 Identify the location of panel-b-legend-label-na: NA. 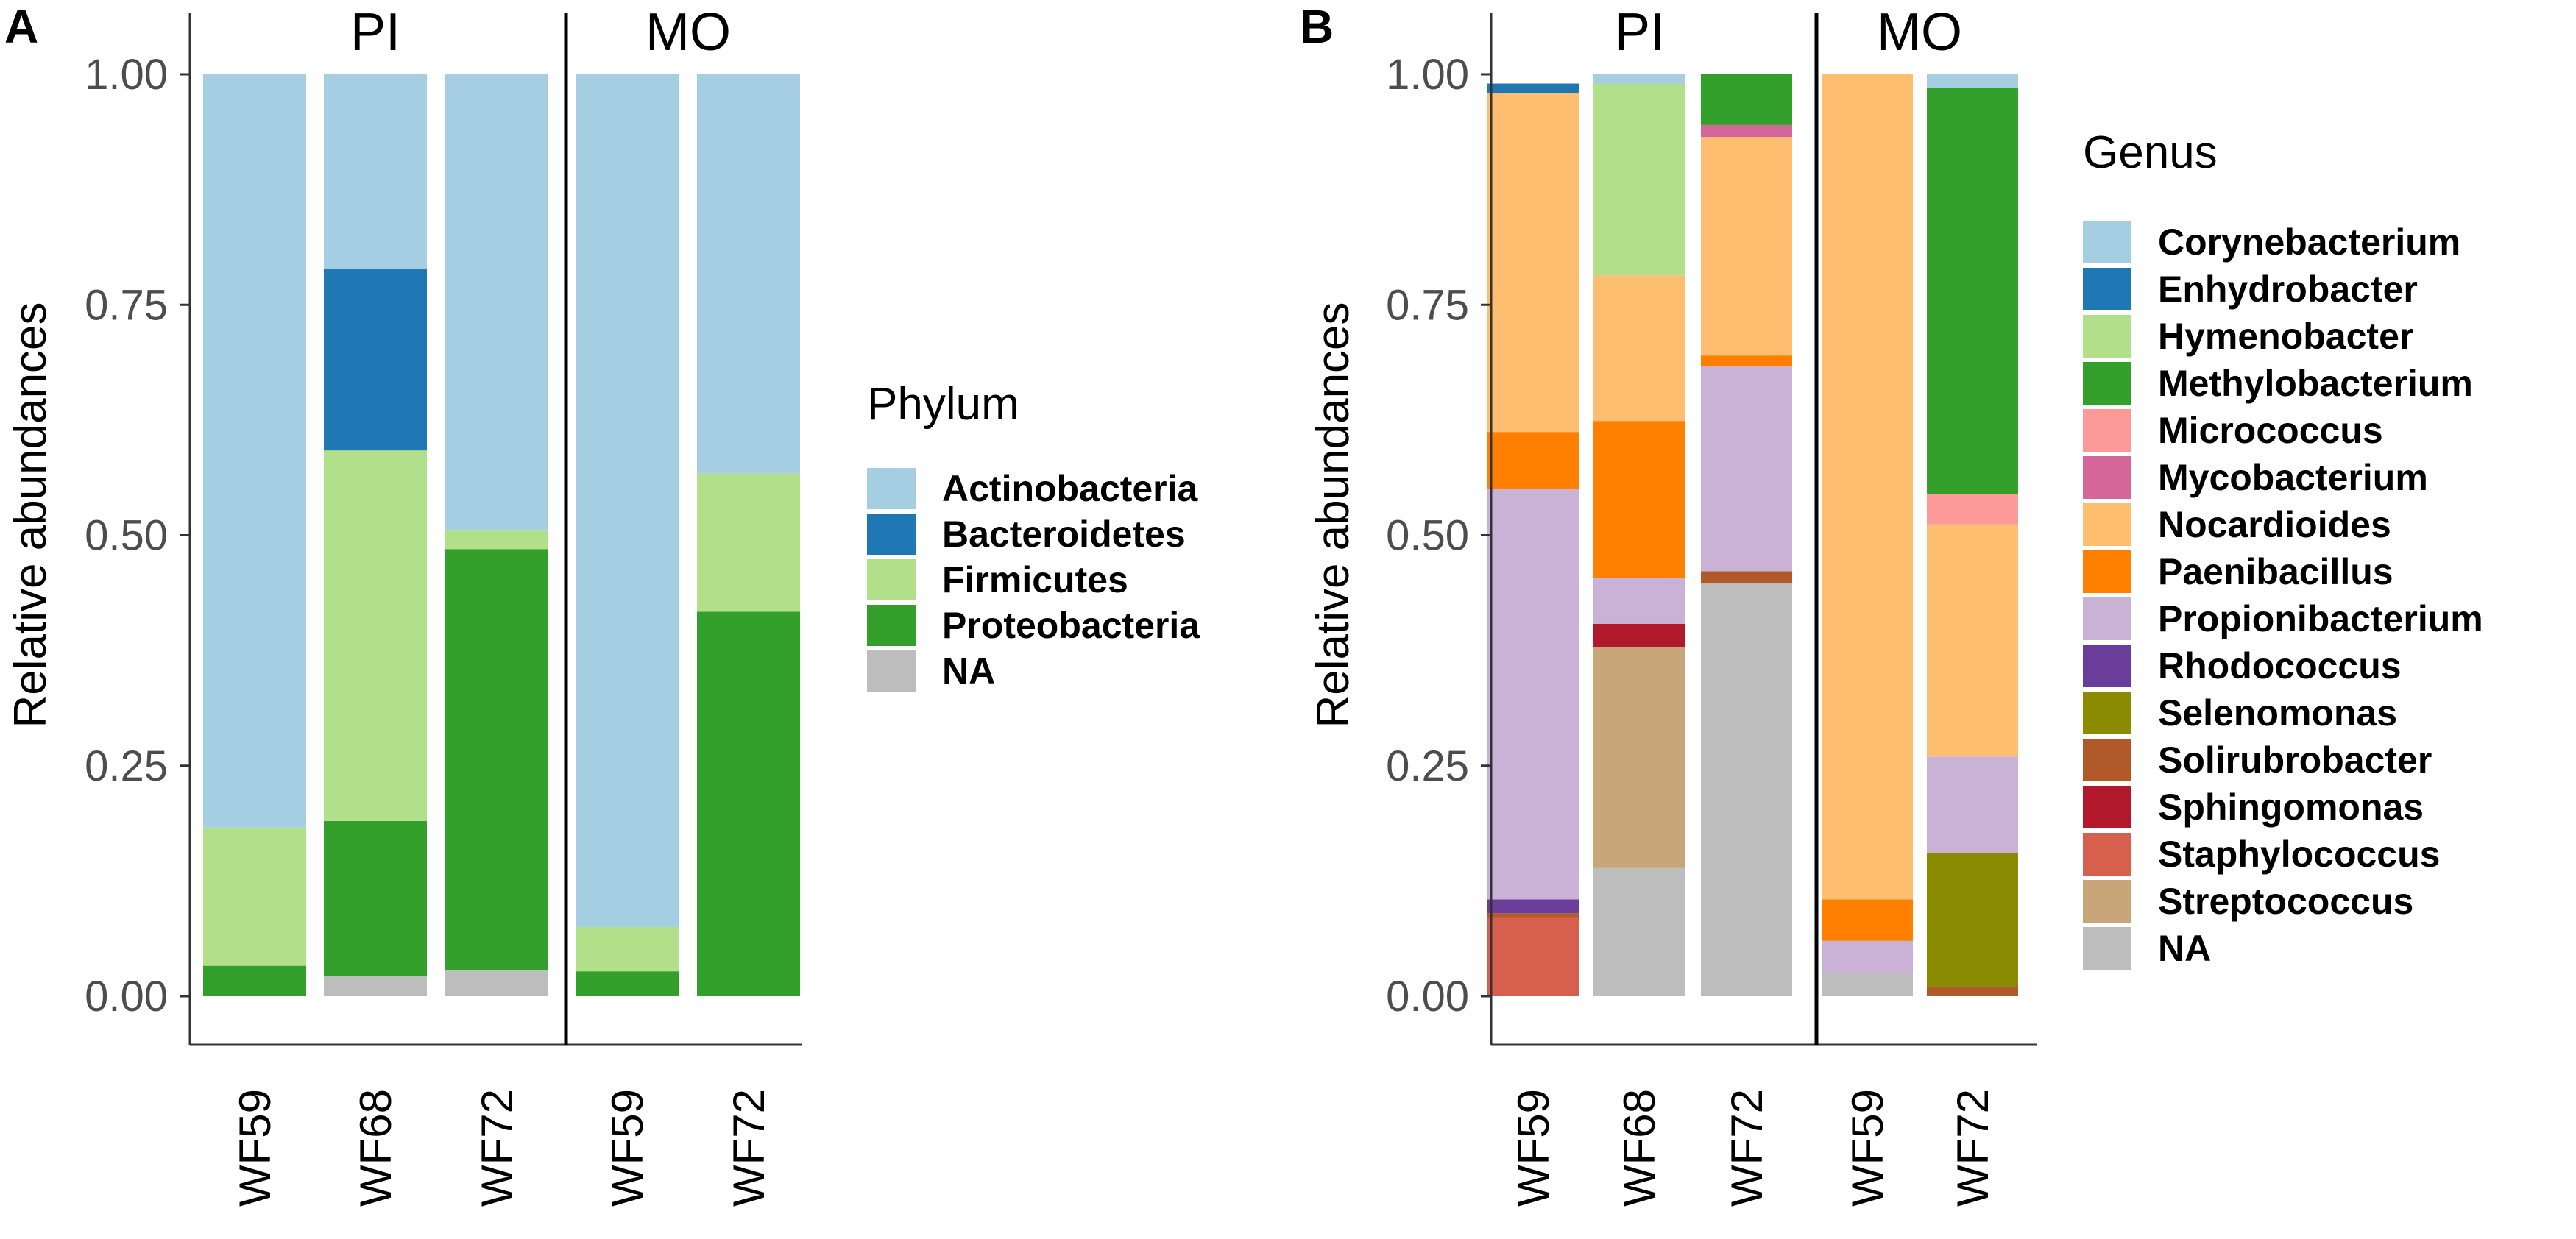
(2184, 948).